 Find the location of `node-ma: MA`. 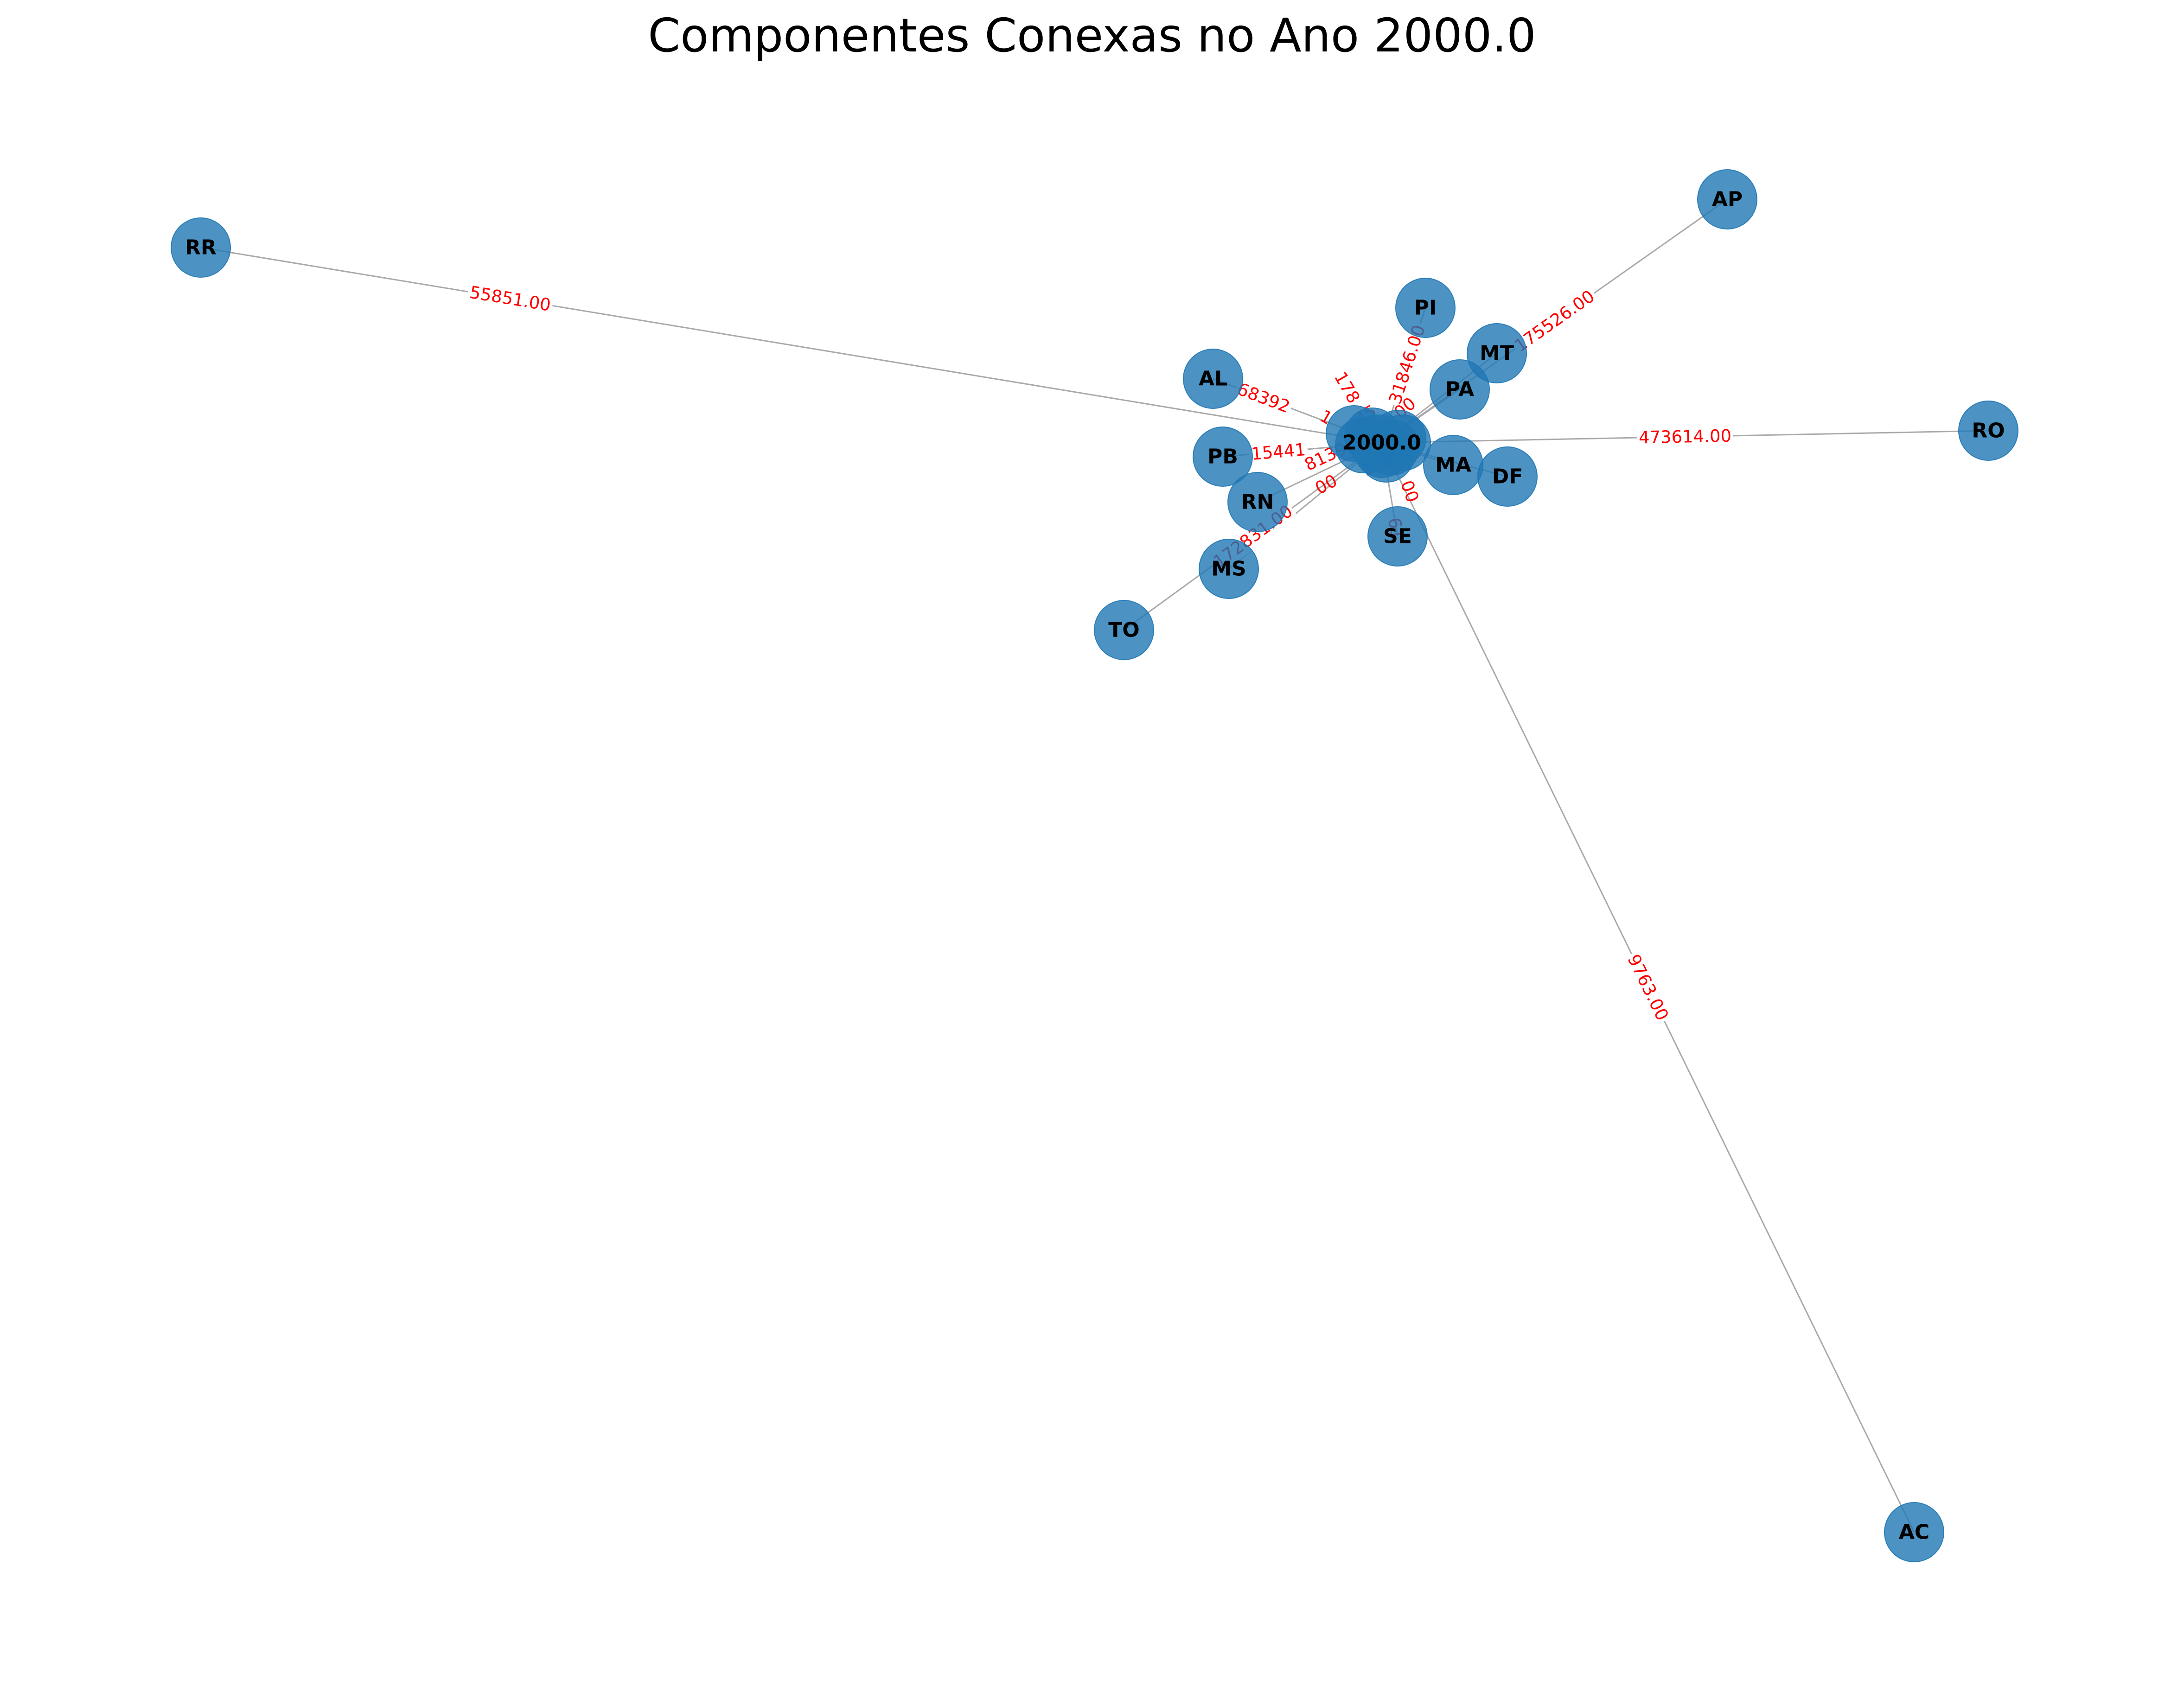

node-ma: MA is located at coordinates (1453, 465).